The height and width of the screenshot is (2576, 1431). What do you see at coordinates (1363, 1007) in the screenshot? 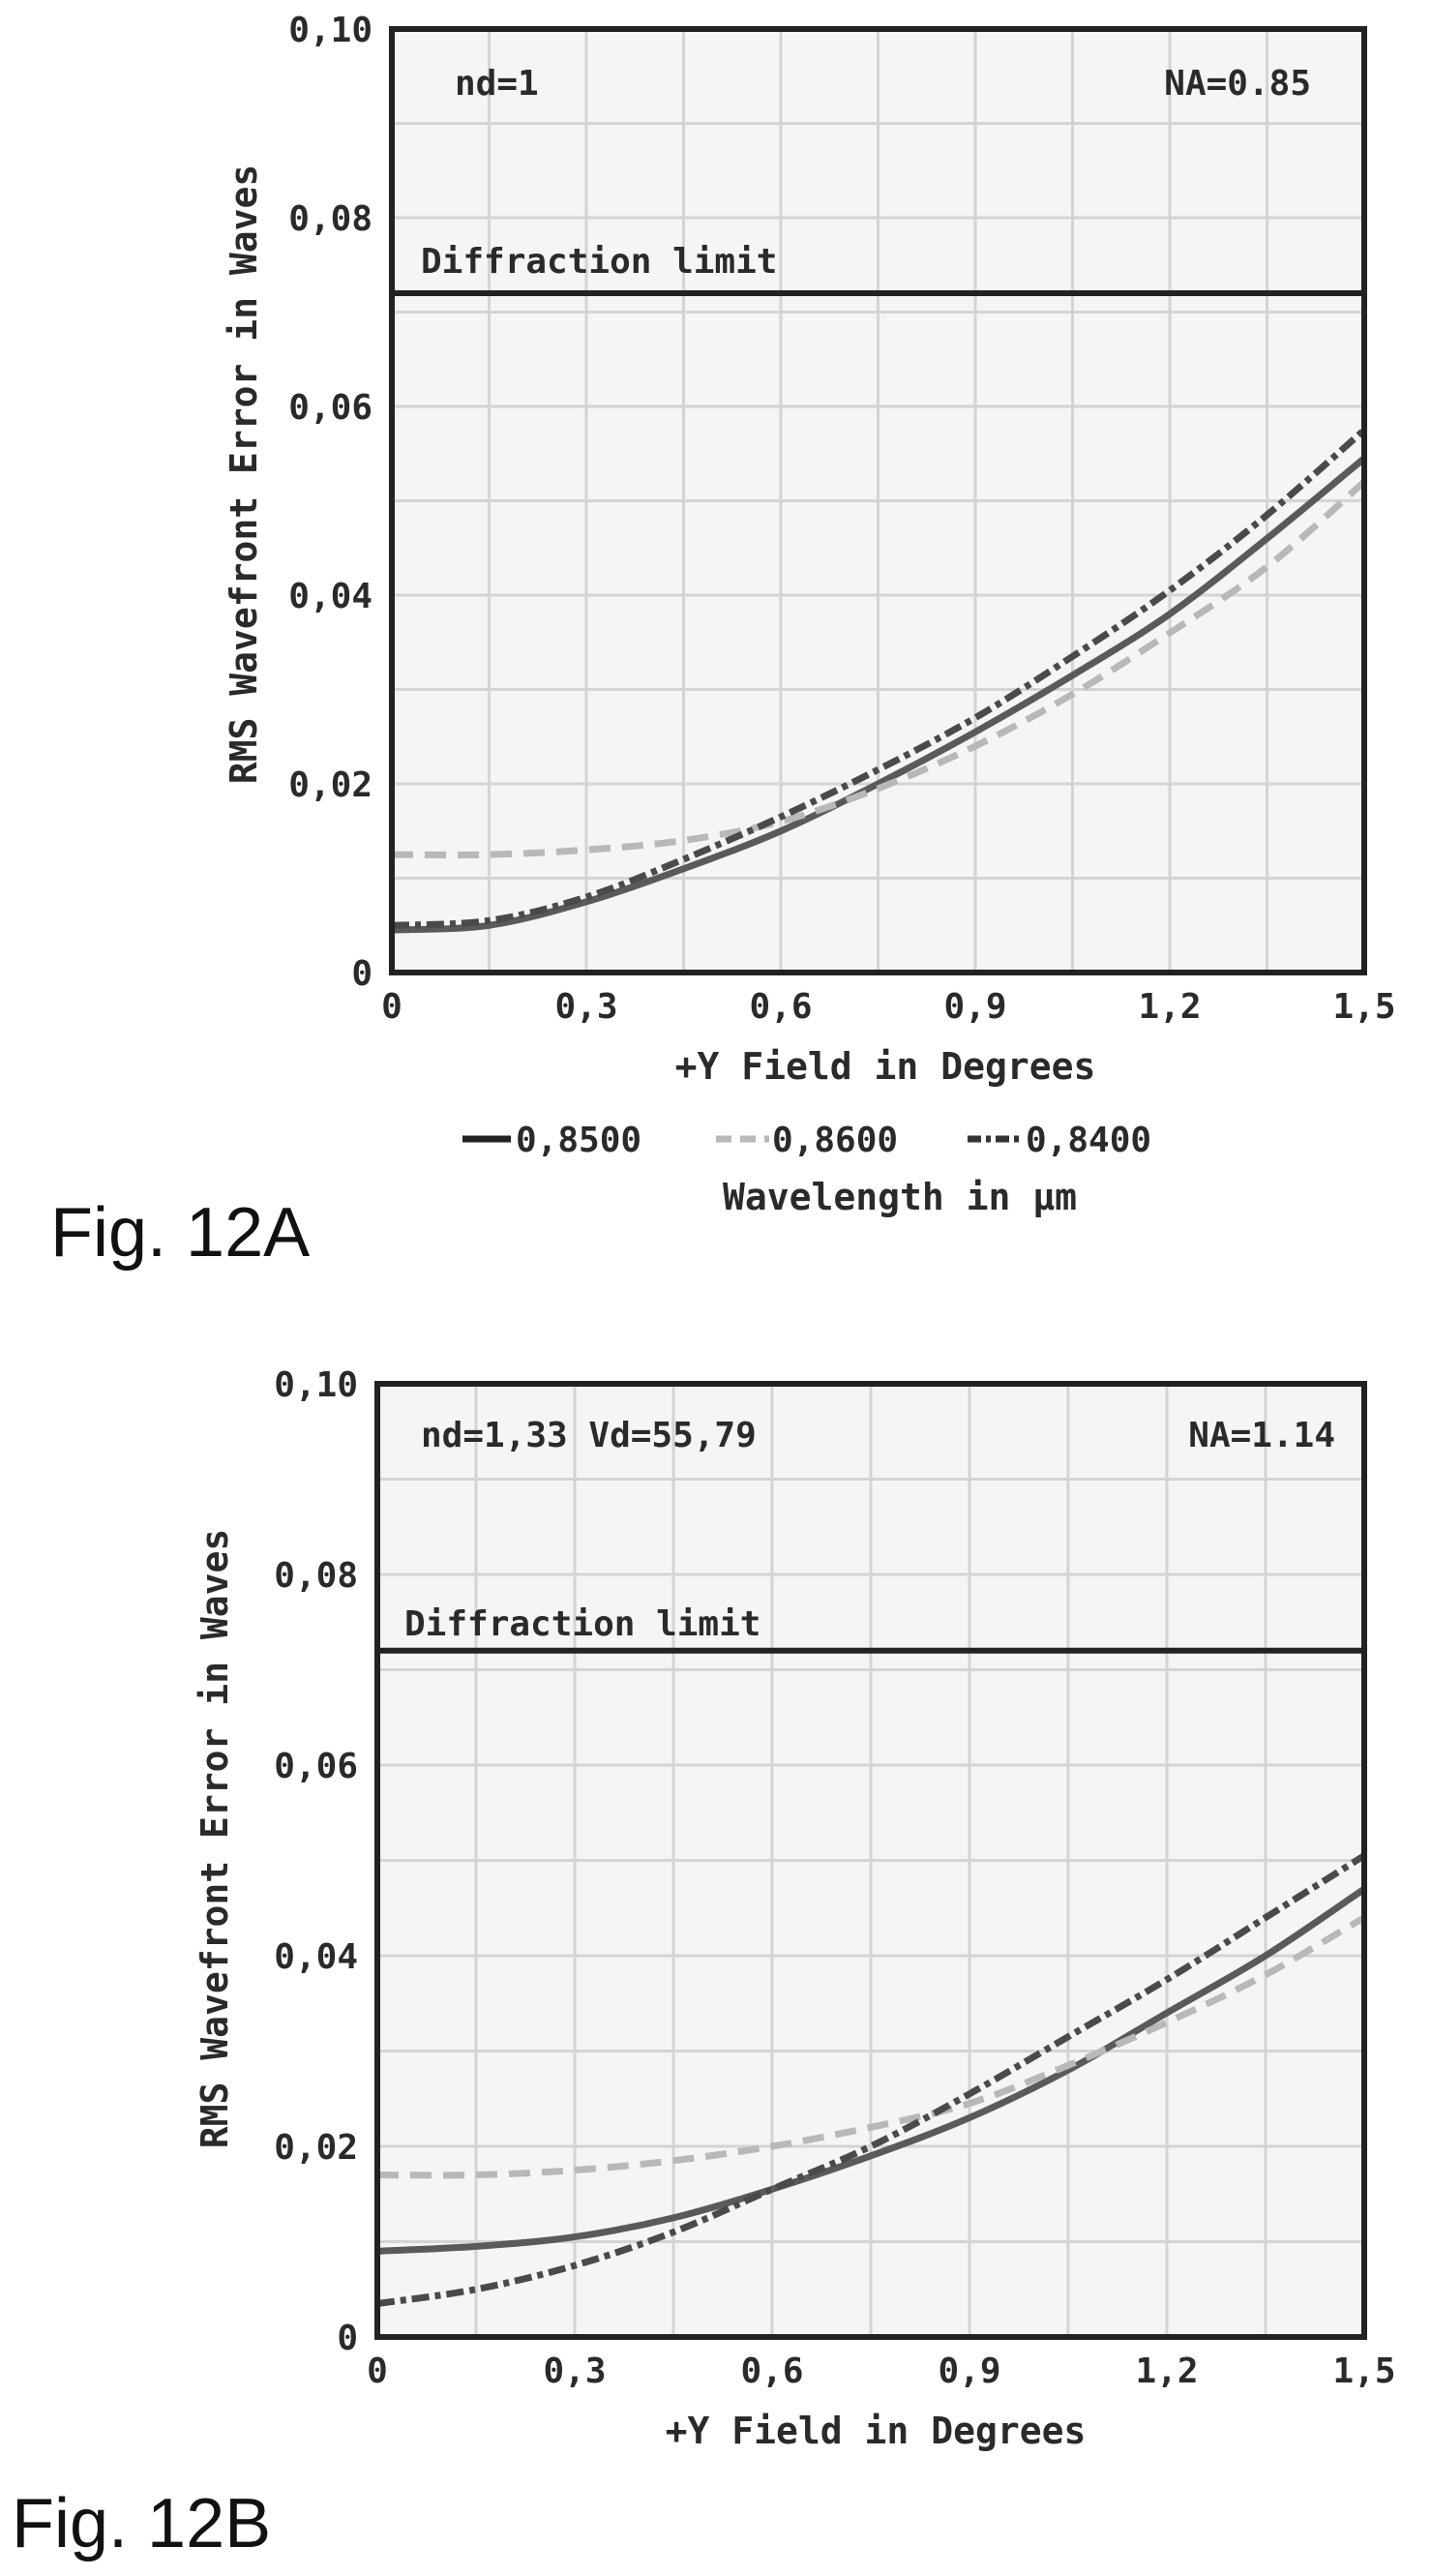
I see `chart-12a-x-tick-label: 1,5` at bounding box center [1363, 1007].